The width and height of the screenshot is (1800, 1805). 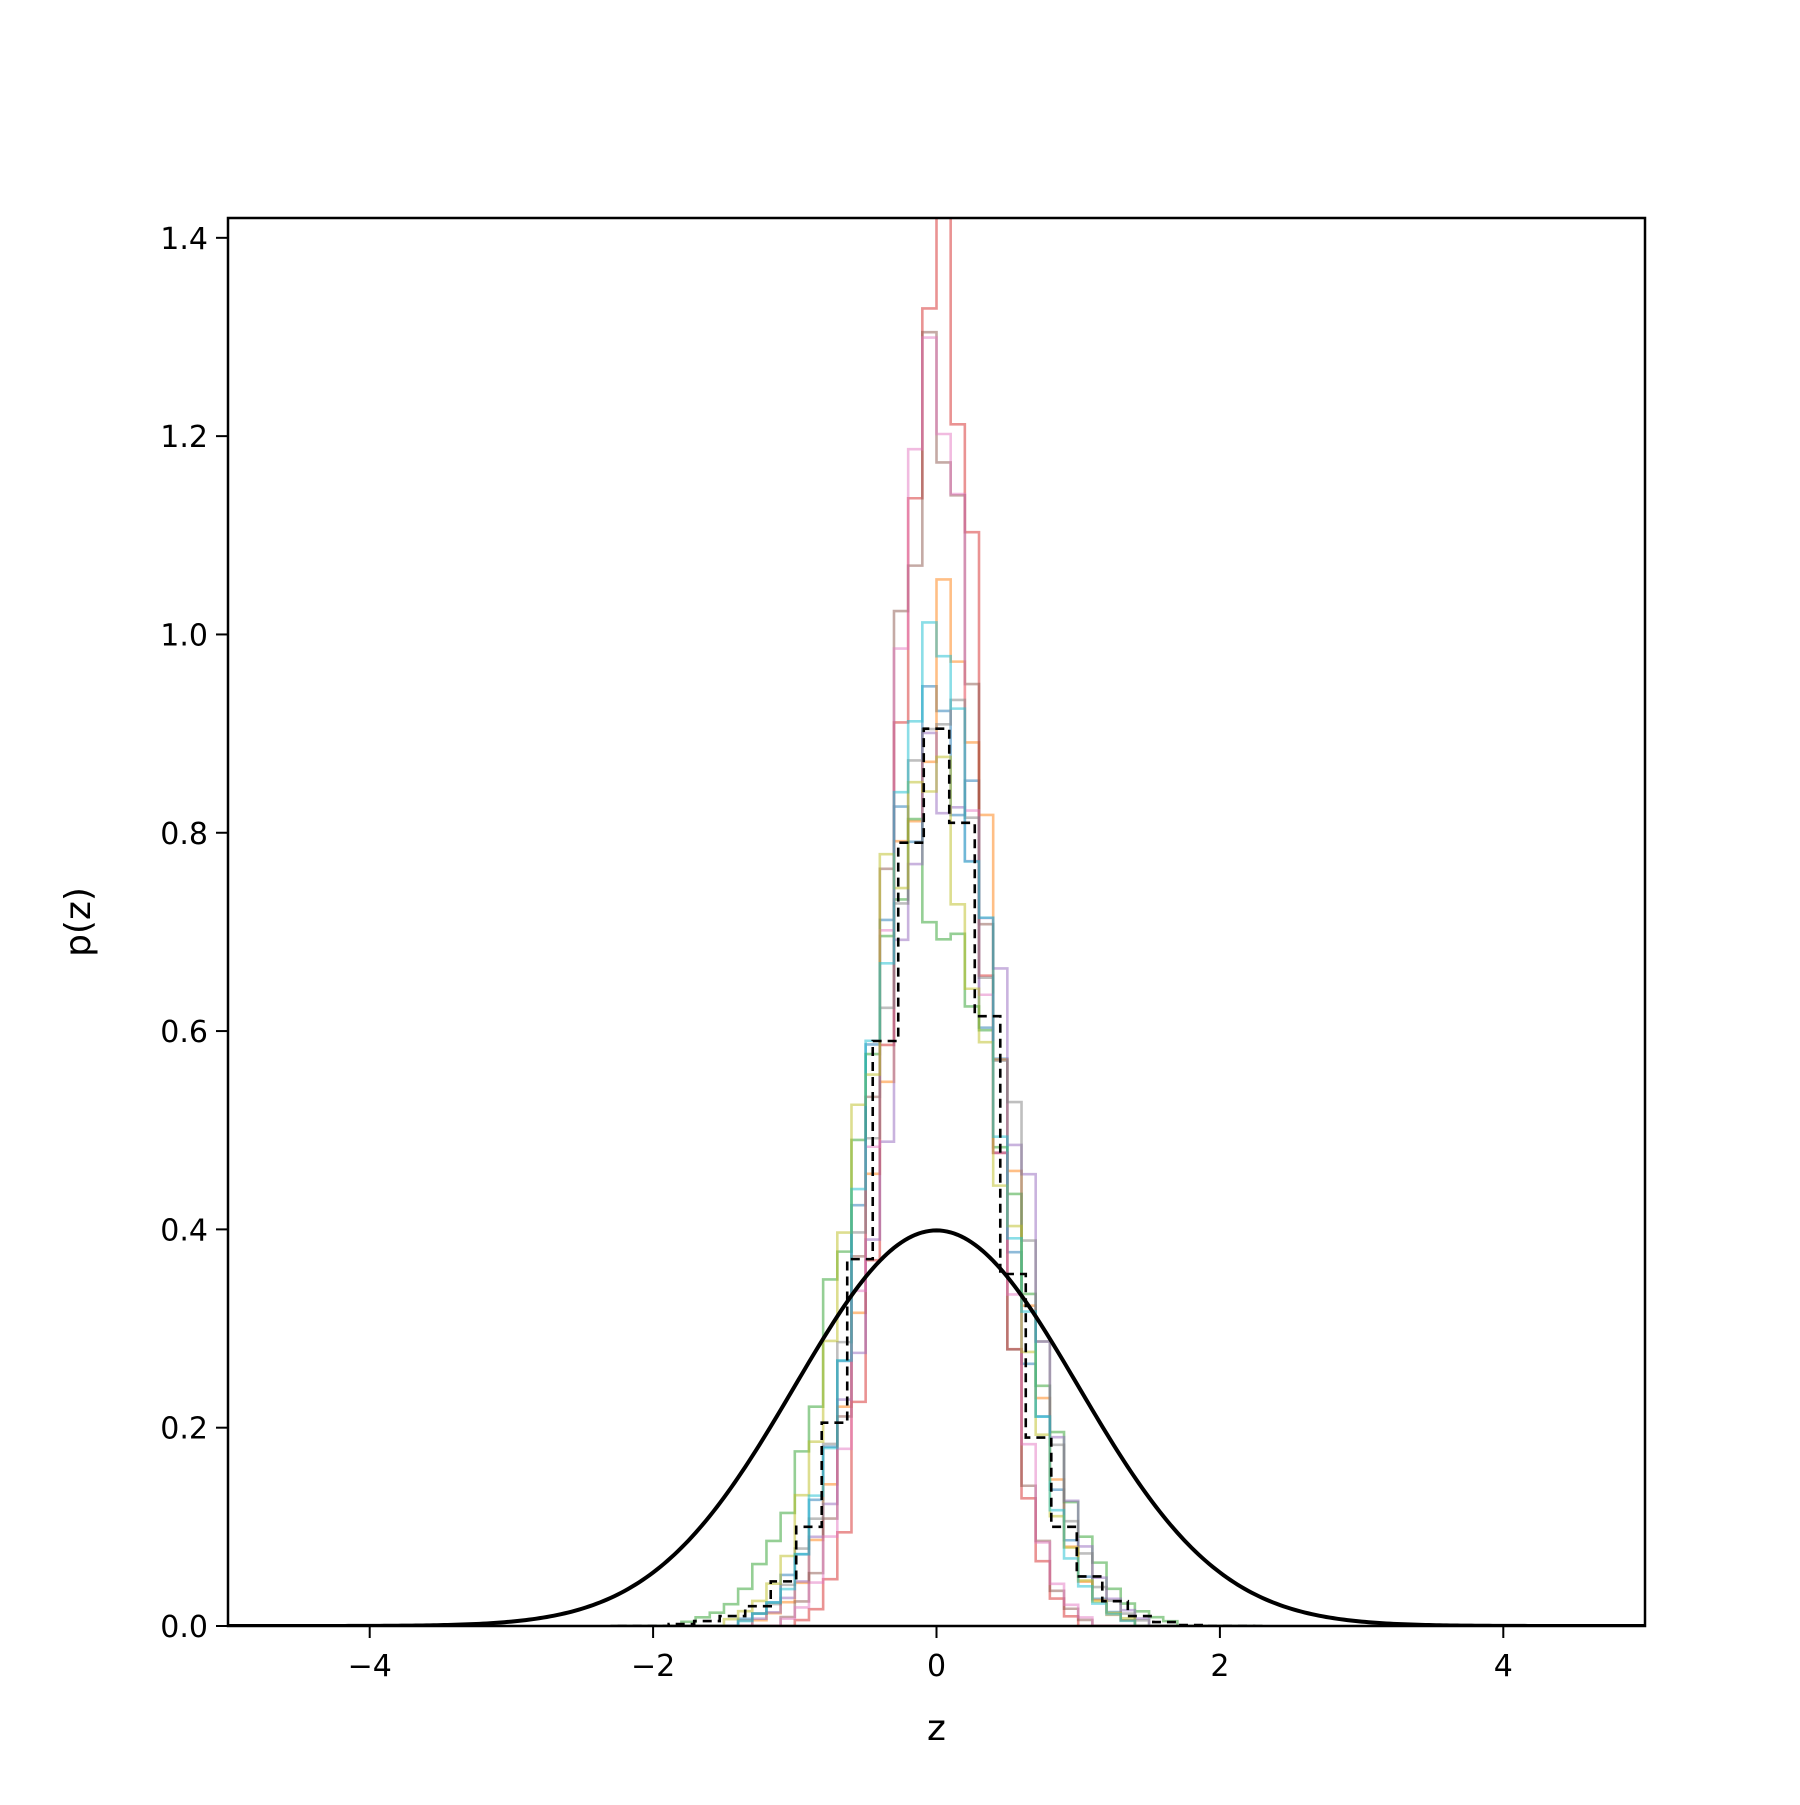 What do you see at coordinates (1503, 1666) in the screenshot?
I see `x-tick-label: 4` at bounding box center [1503, 1666].